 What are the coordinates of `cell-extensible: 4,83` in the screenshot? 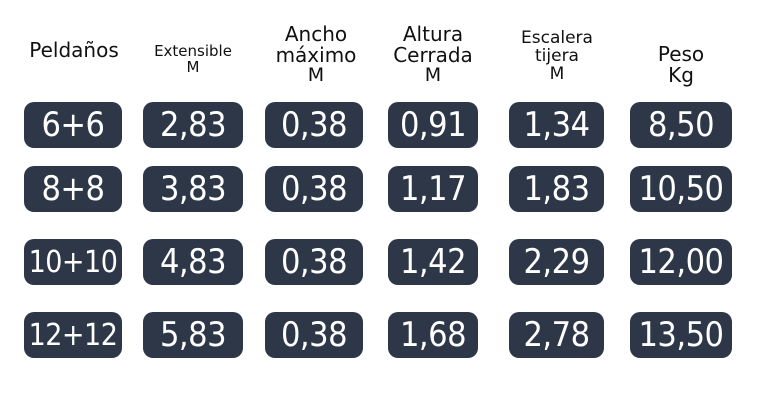 It's located at (193, 262).